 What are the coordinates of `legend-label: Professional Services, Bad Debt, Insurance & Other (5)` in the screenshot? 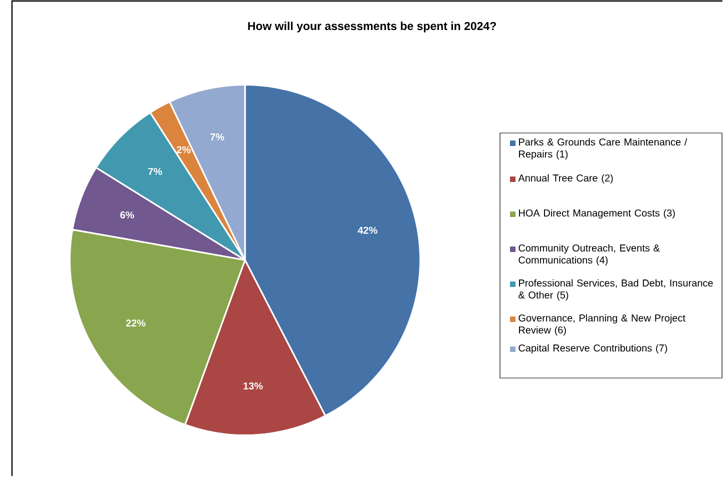 It's located at (615, 290).